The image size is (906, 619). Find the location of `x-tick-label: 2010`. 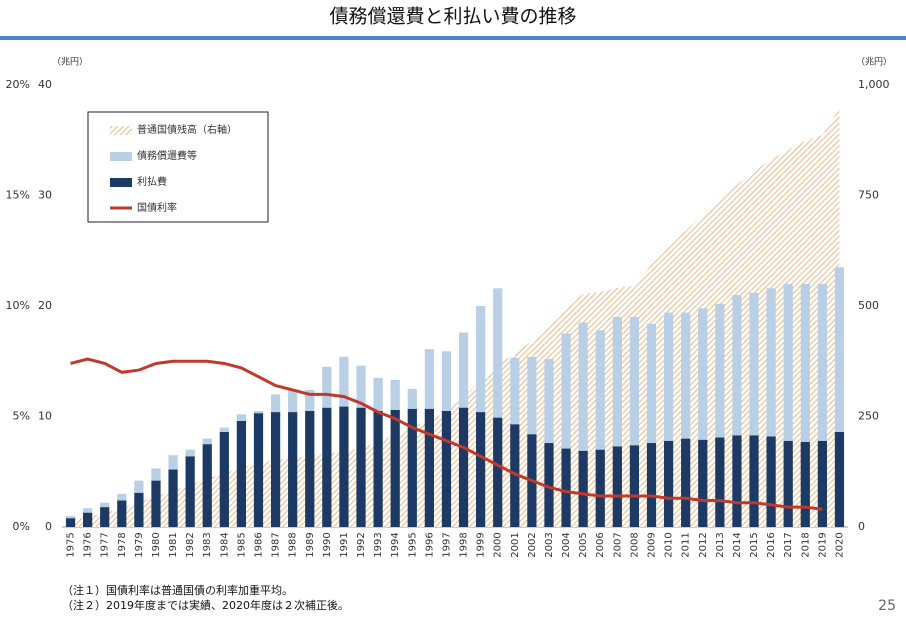

x-tick-label: 2010 is located at coordinates (669, 544).